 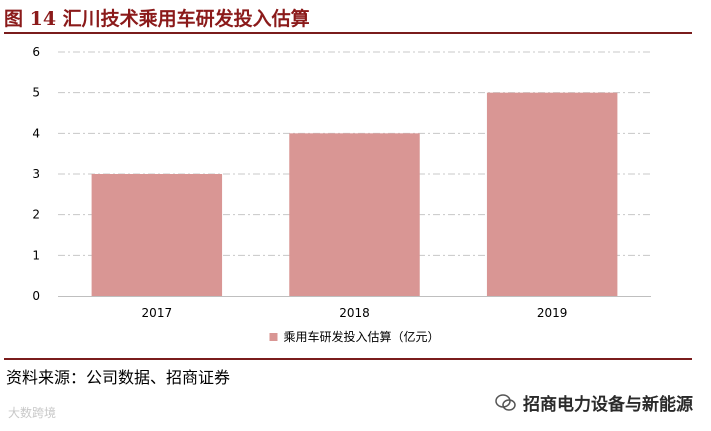 What do you see at coordinates (273, 337) in the screenshot?
I see `legend-swatch` at bounding box center [273, 337].